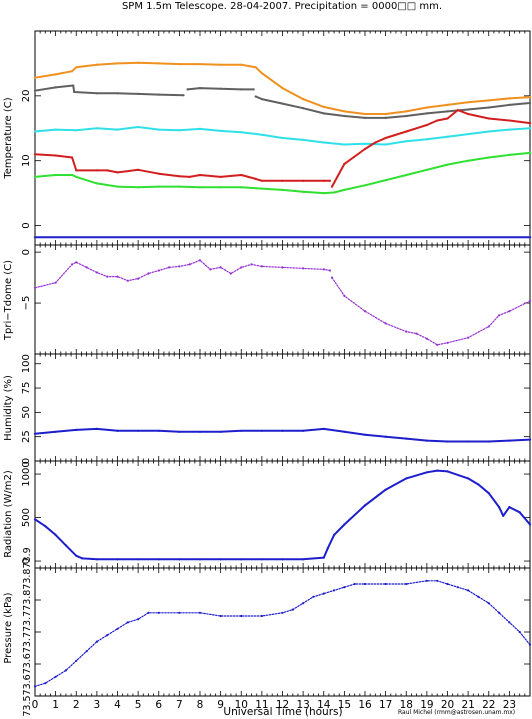 This screenshot has width=532, height=719. What do you see at coordinates (488, 705) in the screenshot?
I see `x-tick-label: 22` at bounding box center [488, 705].